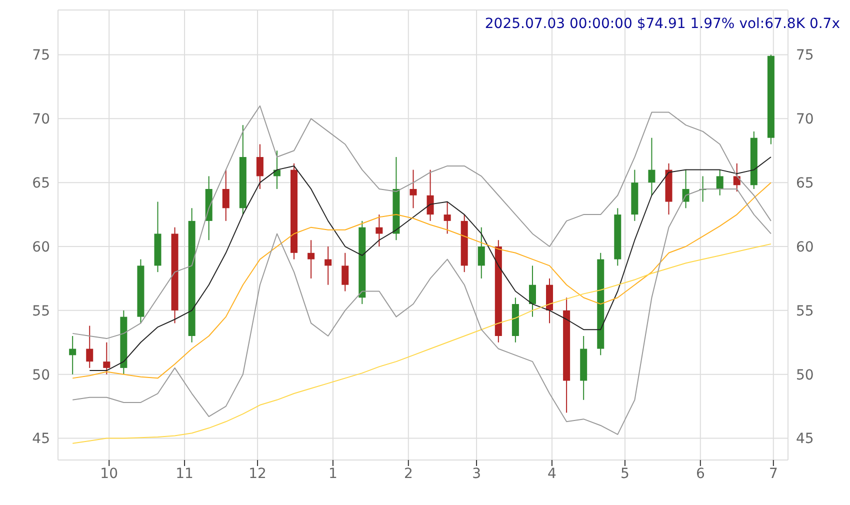 The width and height of the screenshot is (850, 505). What do you see at coordinates (805, 439) in the screenshot?
I see `y2-tick-label: 45` at bounding box center [805, 439].